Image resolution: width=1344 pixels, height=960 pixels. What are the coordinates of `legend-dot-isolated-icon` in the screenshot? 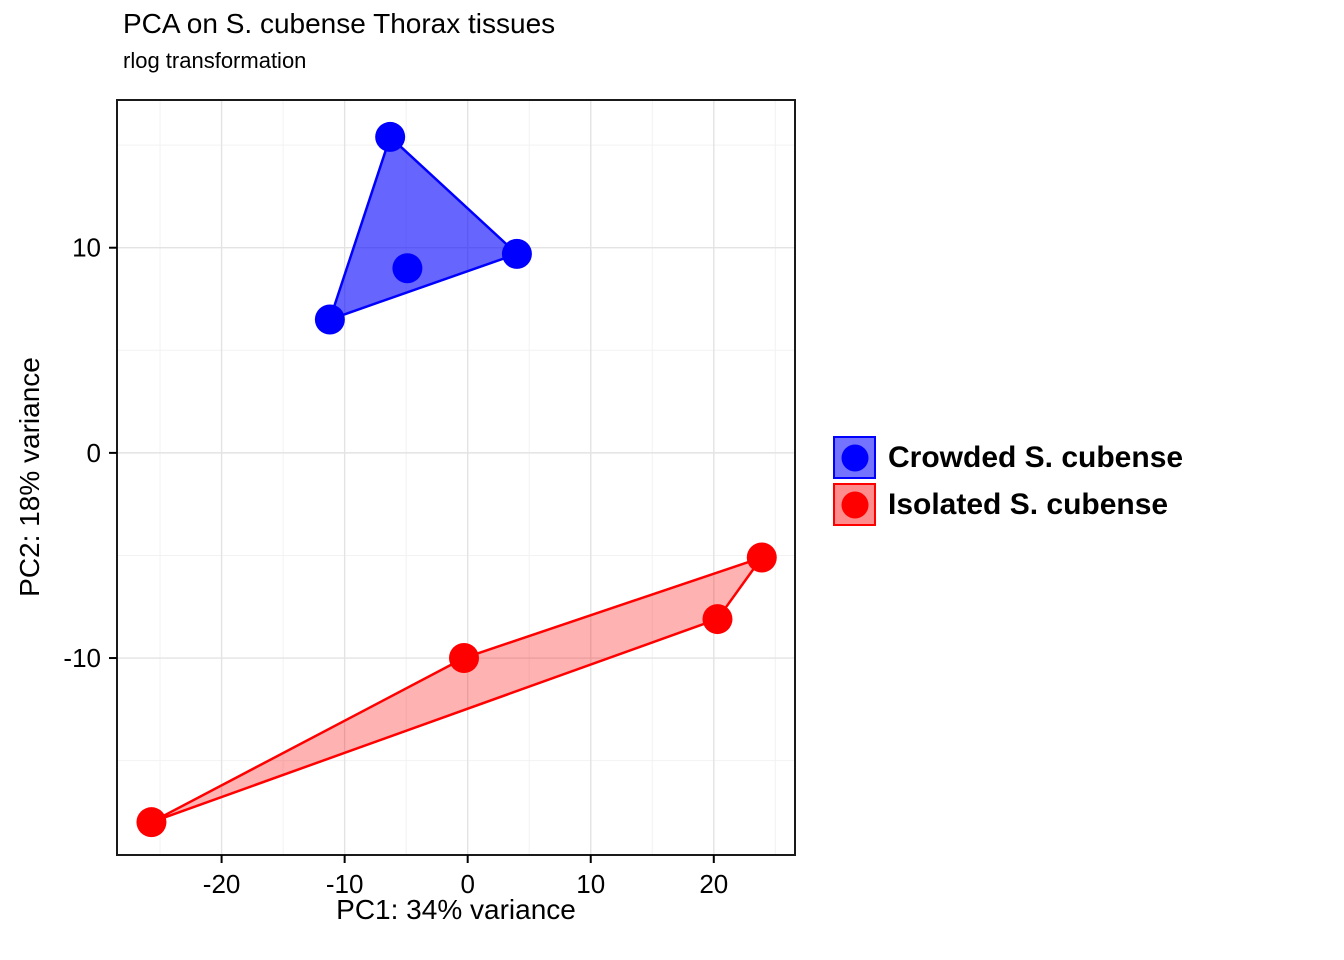 It's located at (854, 504).